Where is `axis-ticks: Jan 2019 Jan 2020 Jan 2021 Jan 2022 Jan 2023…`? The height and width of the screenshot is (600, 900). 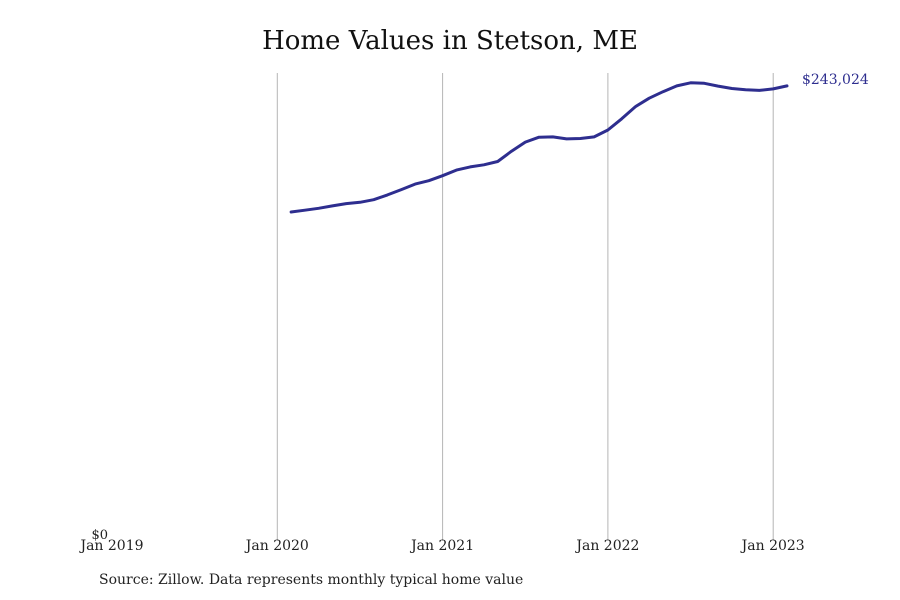 axis-ticks: Jan 2019 Jan 2020 Jan 2021 Jan 2022 Jan 2023… is located at coordinates (441, 541).